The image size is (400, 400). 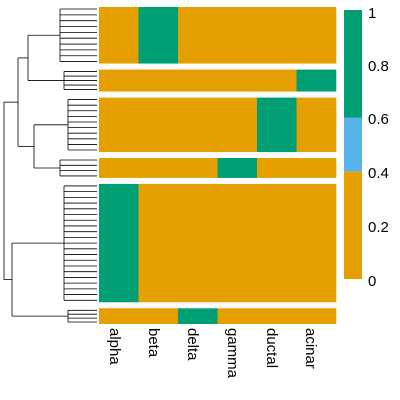 What do you see at coordinates (192, 344) in the screenshot?
I see `col-label-delta: delta` at bounding box center [192, 344].